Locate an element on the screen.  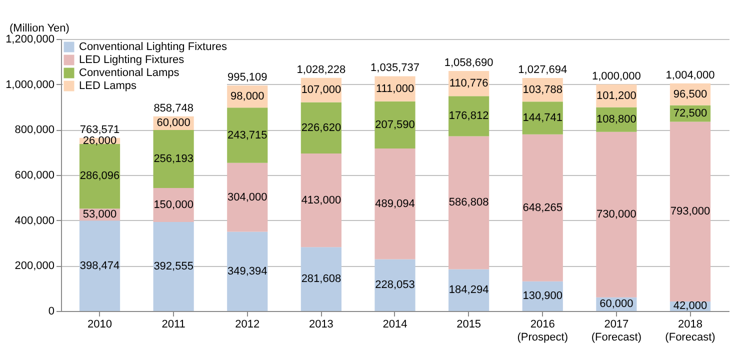
data-label: 53,000 is located at coordinates (99, 214).